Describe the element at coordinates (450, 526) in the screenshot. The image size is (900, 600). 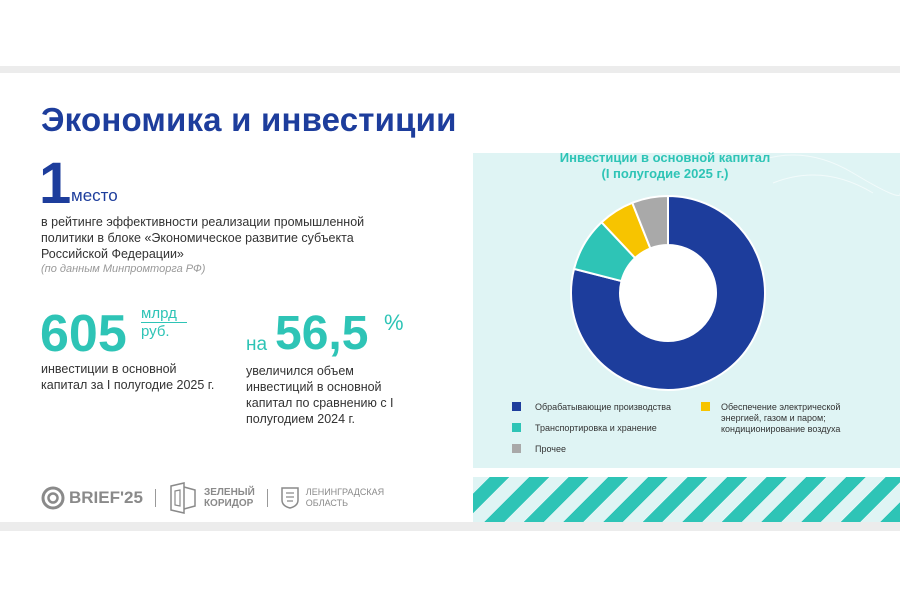
I see `bottom-band` at that location.